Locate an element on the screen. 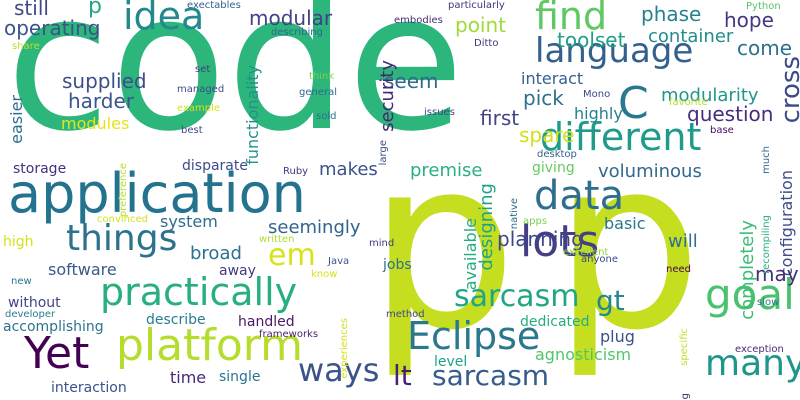  cloud-word: favorite is located at coordinates (688, 103).